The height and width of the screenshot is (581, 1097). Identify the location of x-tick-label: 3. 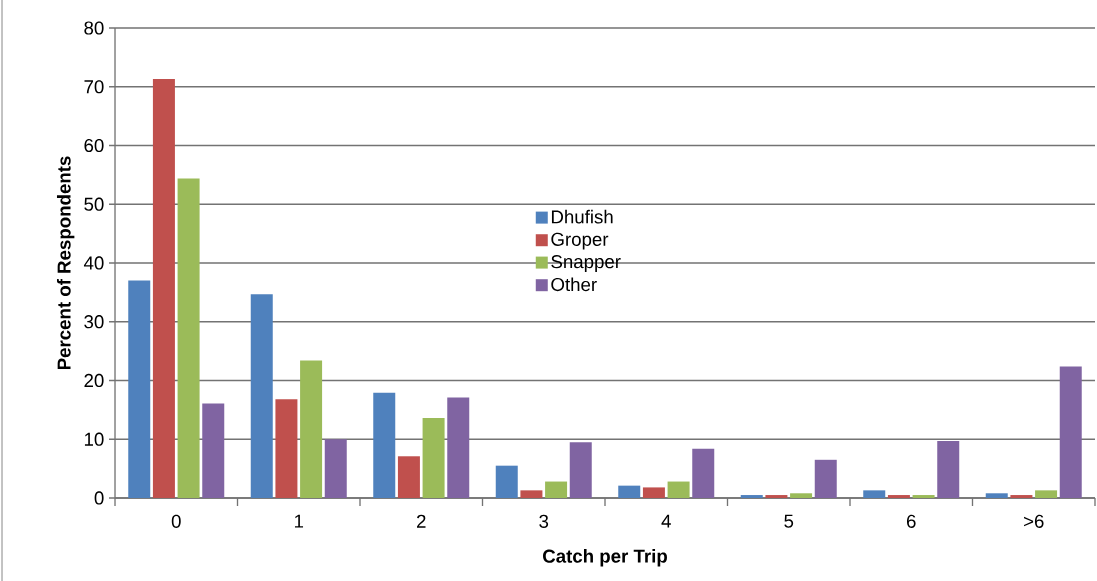
(544, 521).